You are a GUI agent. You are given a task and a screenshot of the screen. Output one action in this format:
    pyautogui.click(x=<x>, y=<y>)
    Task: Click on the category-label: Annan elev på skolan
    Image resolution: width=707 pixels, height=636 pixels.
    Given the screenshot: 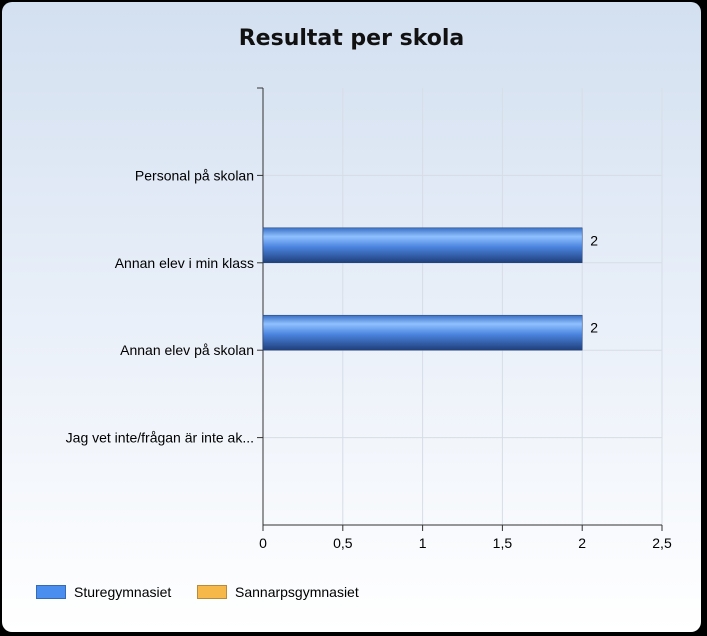 What is the action you would take?
    pyautogui.click(x=187, y=350)
    